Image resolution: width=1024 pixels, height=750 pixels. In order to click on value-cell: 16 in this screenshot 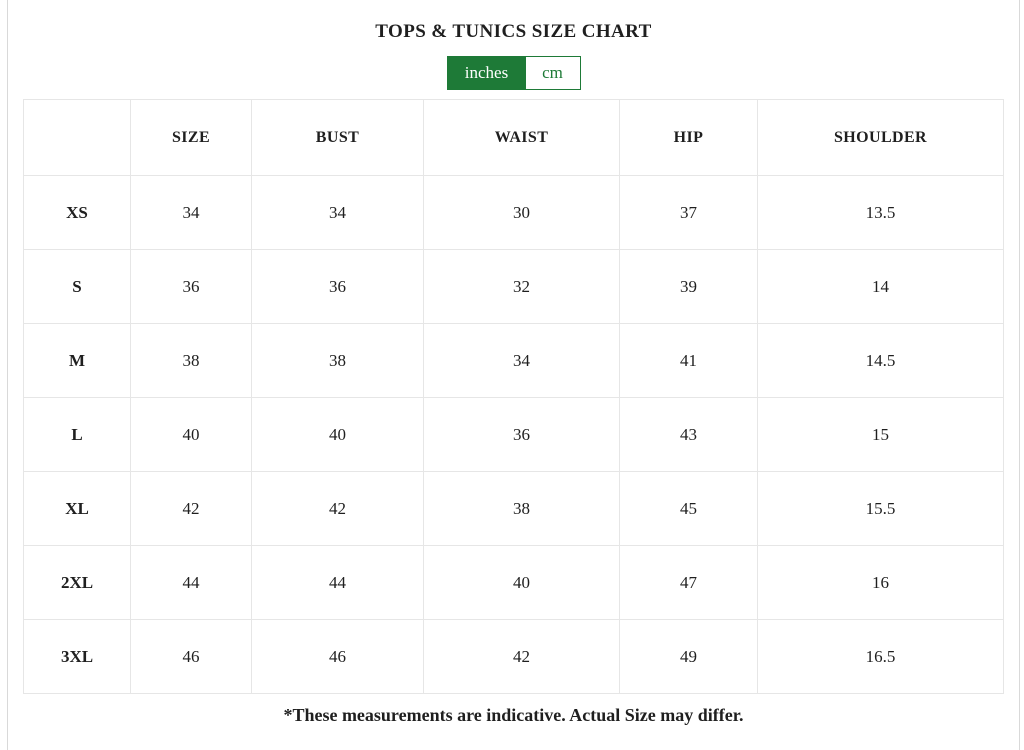, I will do `click(880, 582)`.